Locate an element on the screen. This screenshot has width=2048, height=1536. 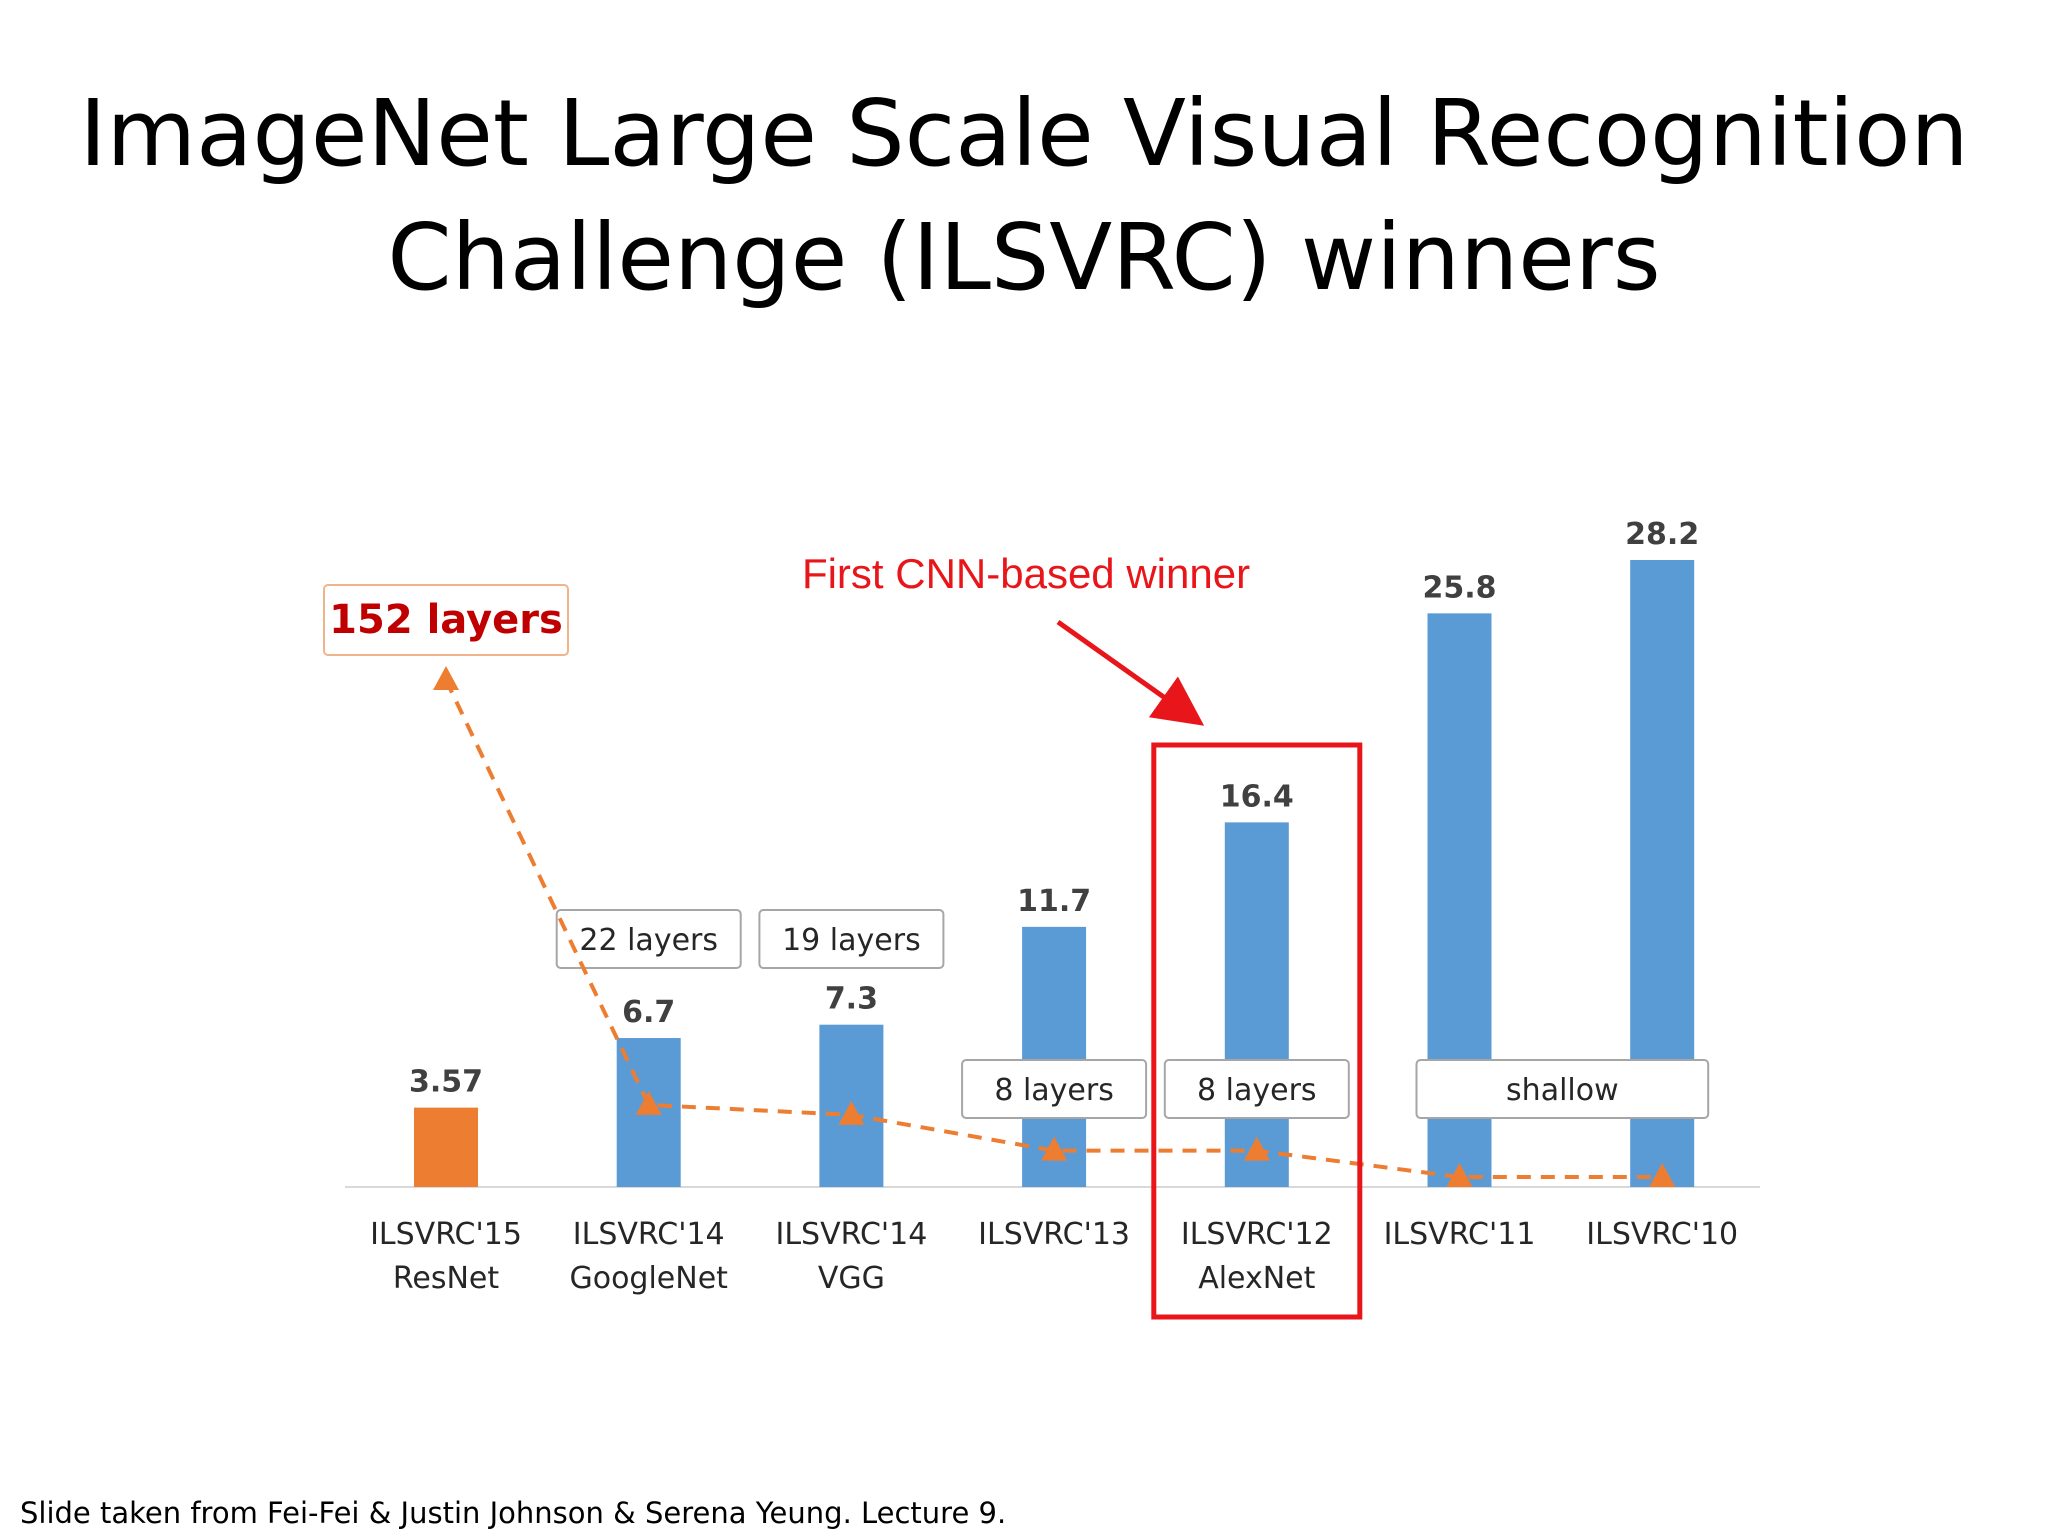
category-sublabel-4: AlexNet is located at coordinates (1256, 1278).